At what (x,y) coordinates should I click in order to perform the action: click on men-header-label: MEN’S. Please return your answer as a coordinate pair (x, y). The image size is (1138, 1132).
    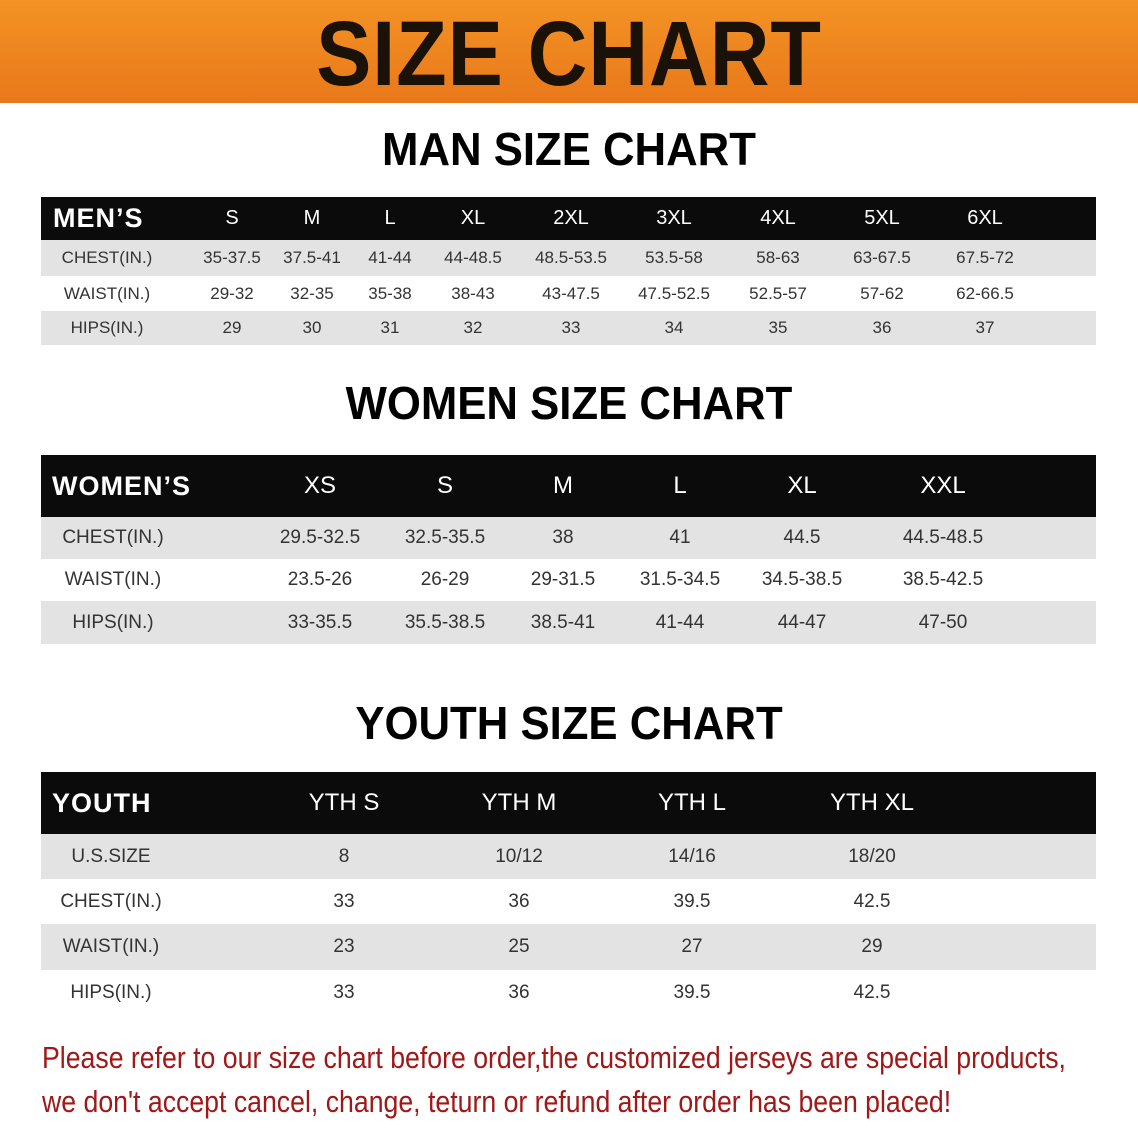
    Looking at the image, I should click on (98, 218).